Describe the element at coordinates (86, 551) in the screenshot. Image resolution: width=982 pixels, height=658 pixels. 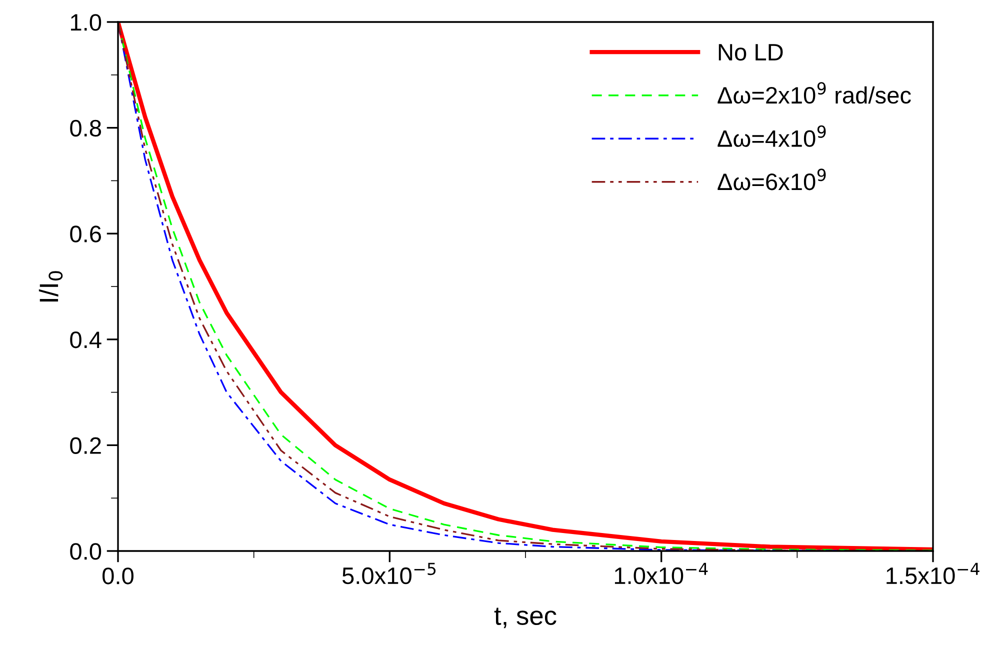
I see `y-tick-label: 0.0` at that location.